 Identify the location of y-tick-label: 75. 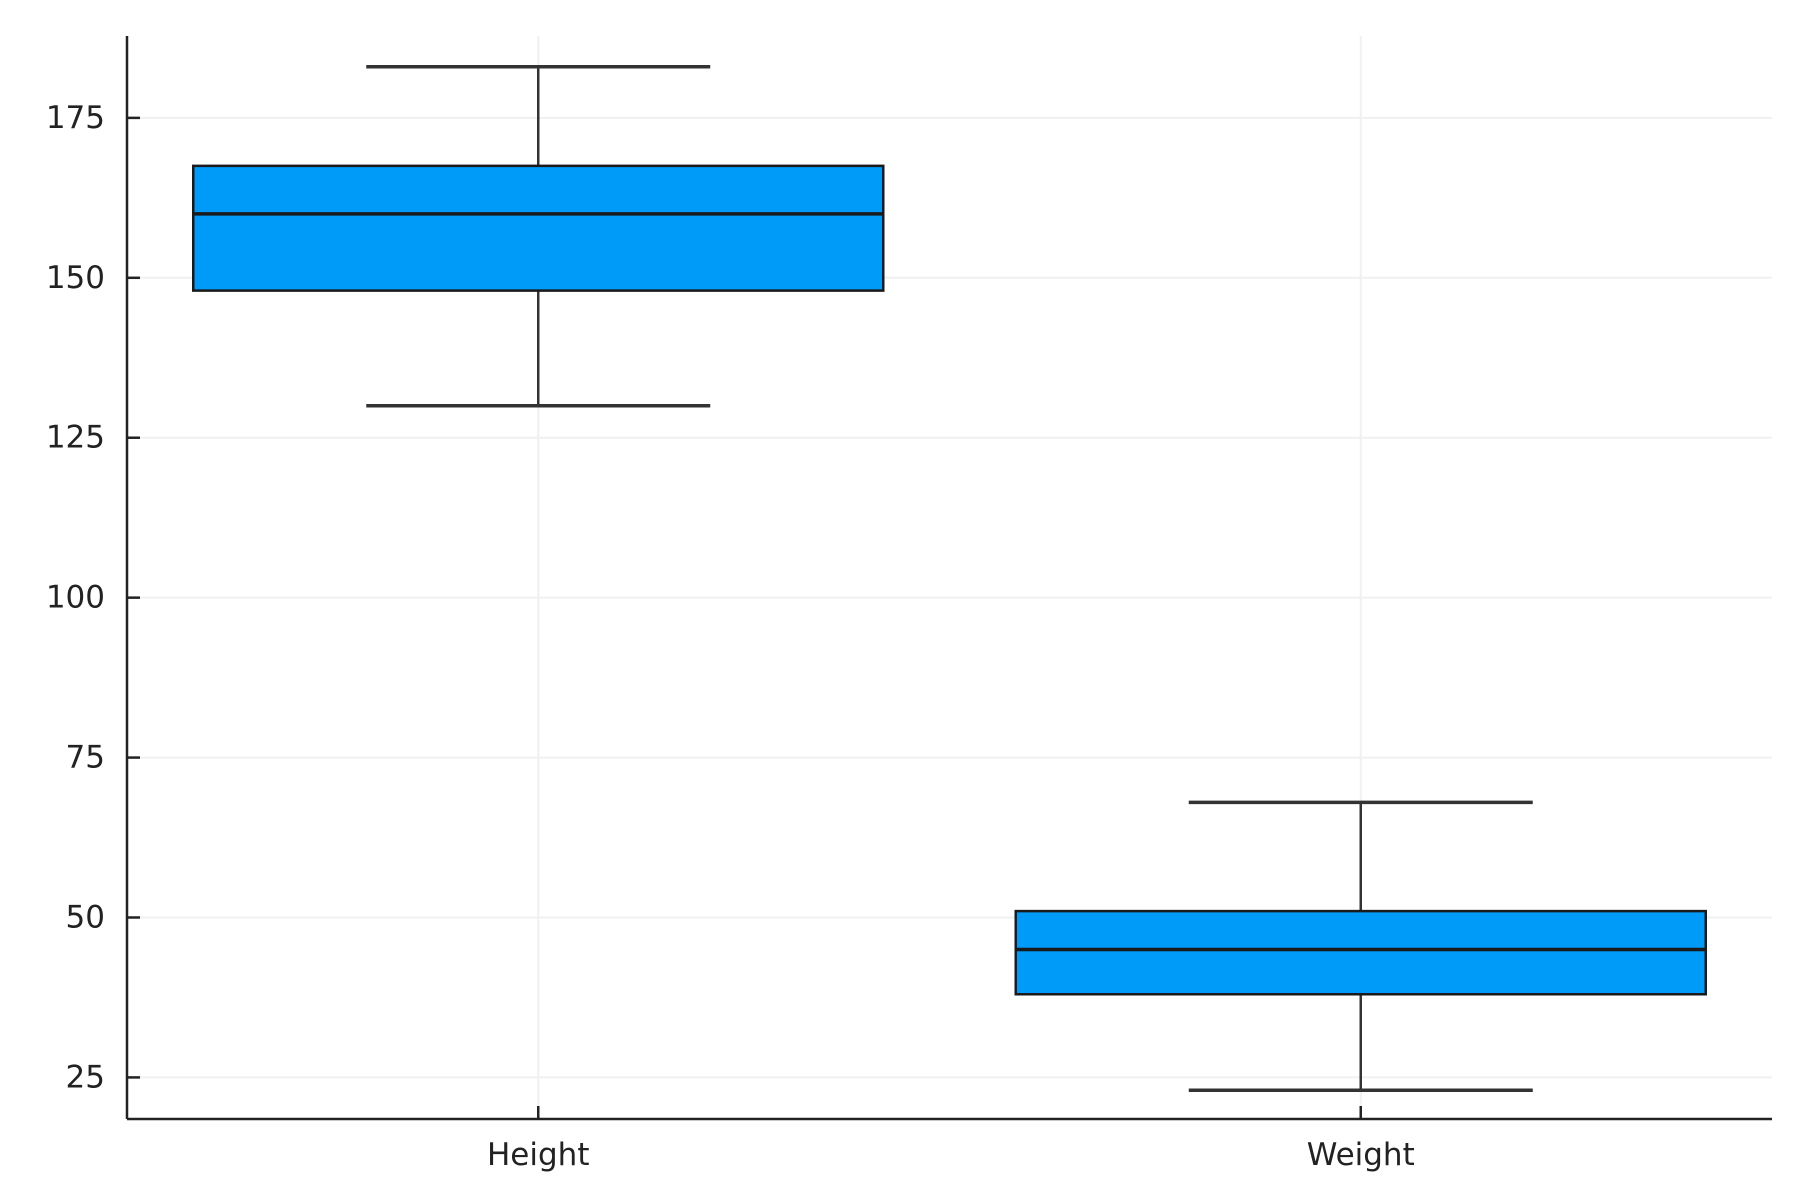
(85, 758).